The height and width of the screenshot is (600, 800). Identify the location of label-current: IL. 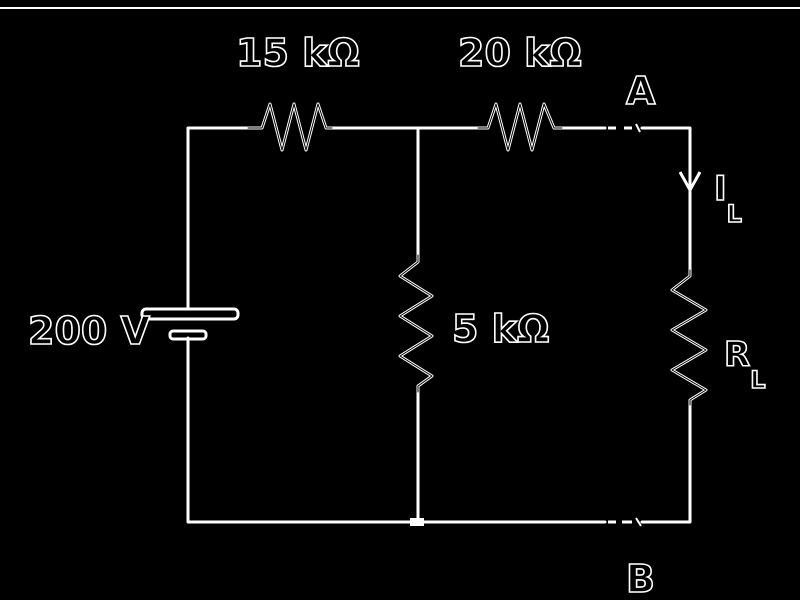
(728, 198).